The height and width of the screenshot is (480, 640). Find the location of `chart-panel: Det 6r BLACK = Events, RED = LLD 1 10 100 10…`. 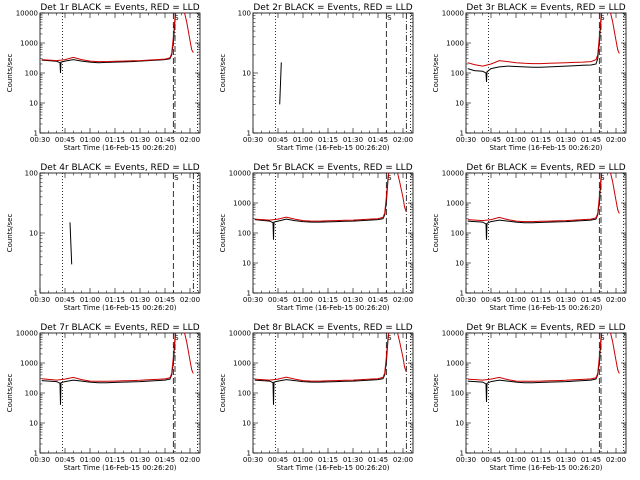

chart-panel: Det 6r BLACK = Events, RED = LLD 1 10 100 10… is located at coordinates (529, 237).